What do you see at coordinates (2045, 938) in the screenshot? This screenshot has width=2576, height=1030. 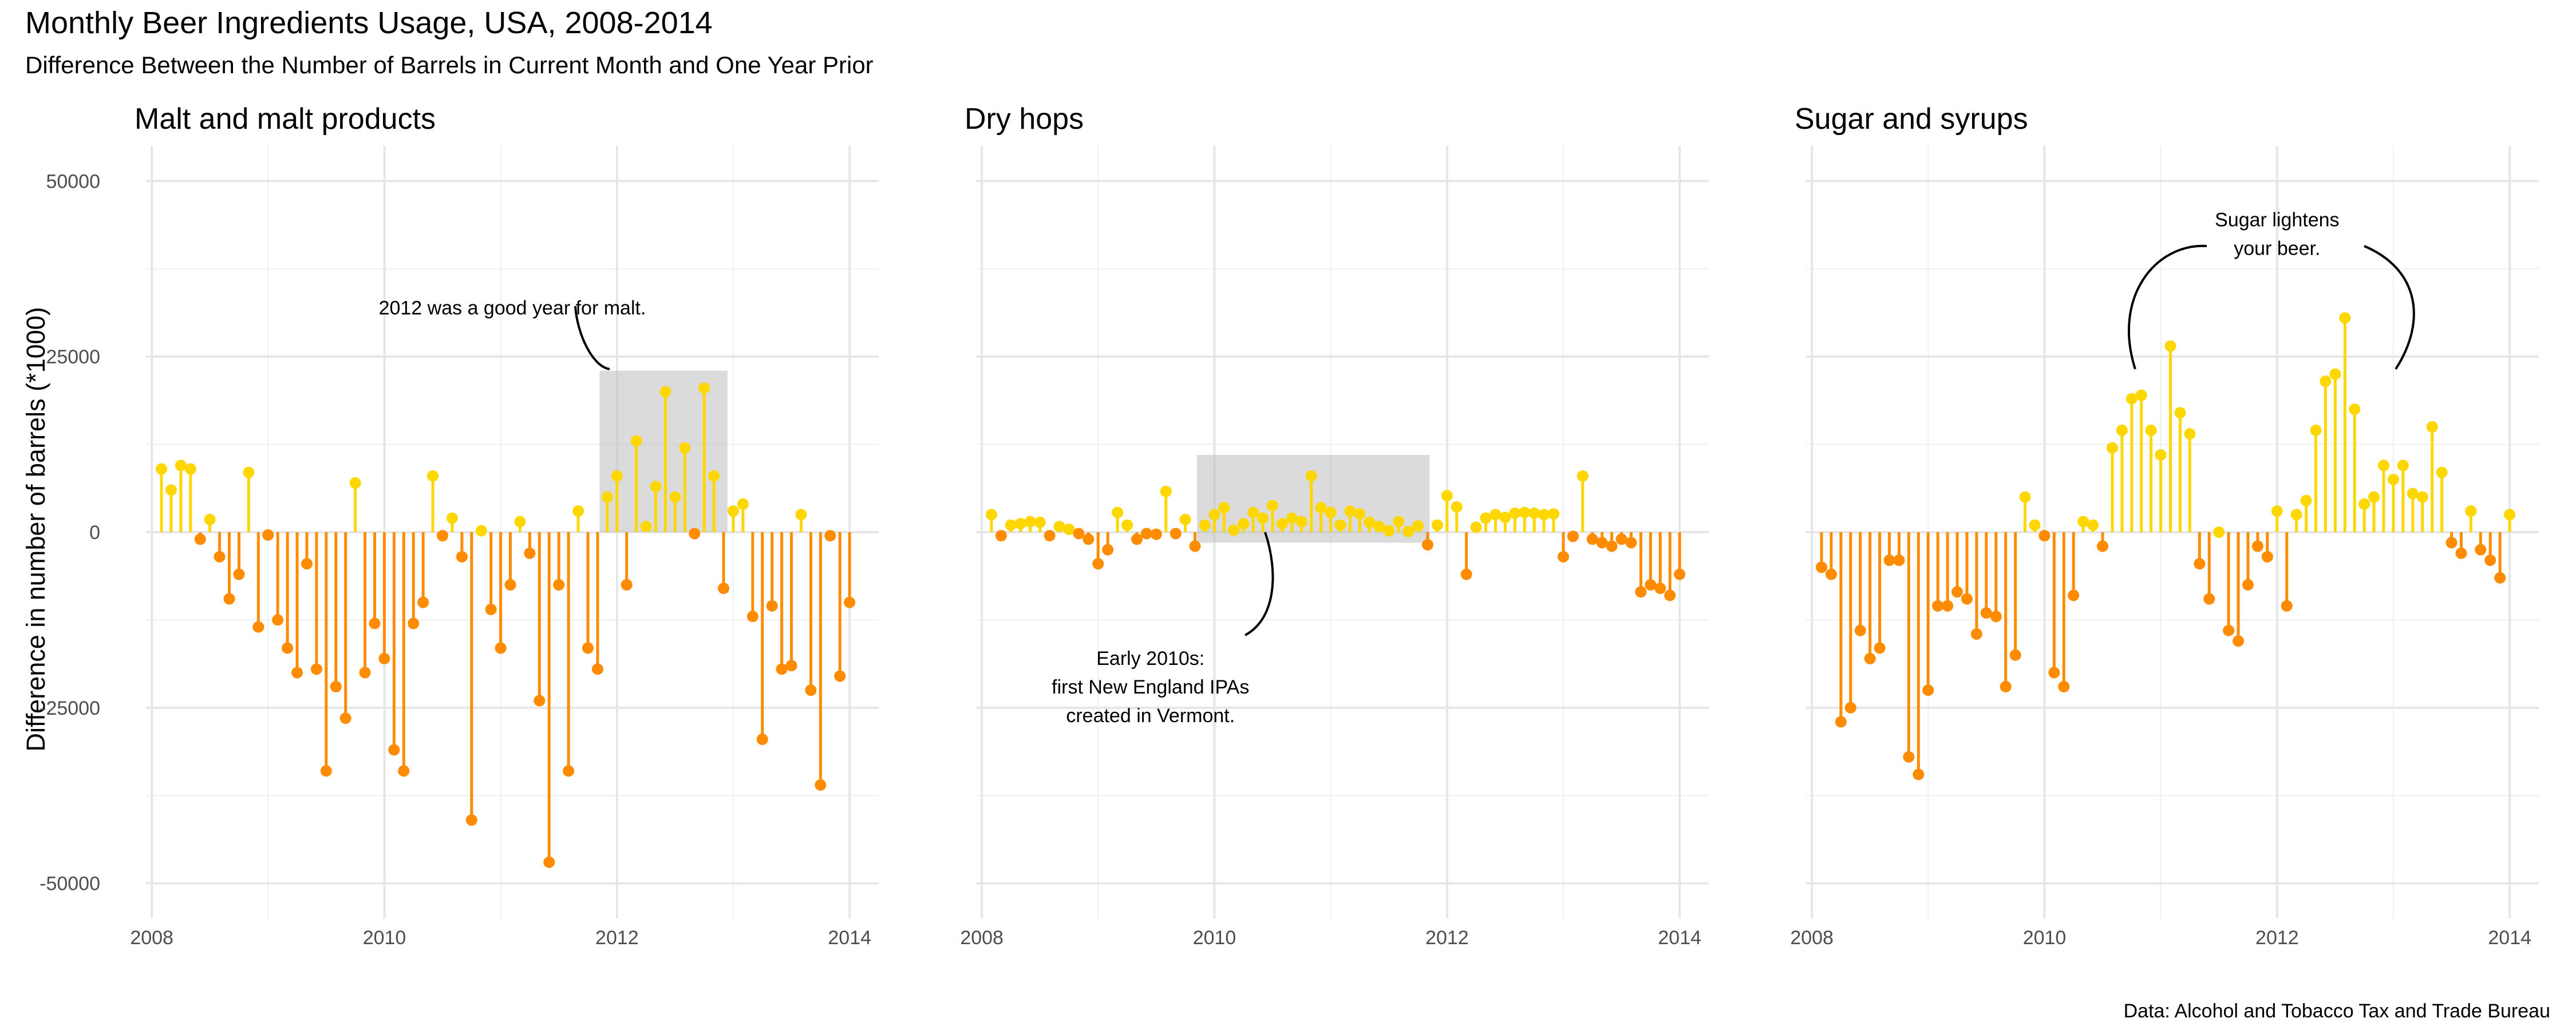 I see `x-tick-label: 2010` at bounding box center [2045, 938].